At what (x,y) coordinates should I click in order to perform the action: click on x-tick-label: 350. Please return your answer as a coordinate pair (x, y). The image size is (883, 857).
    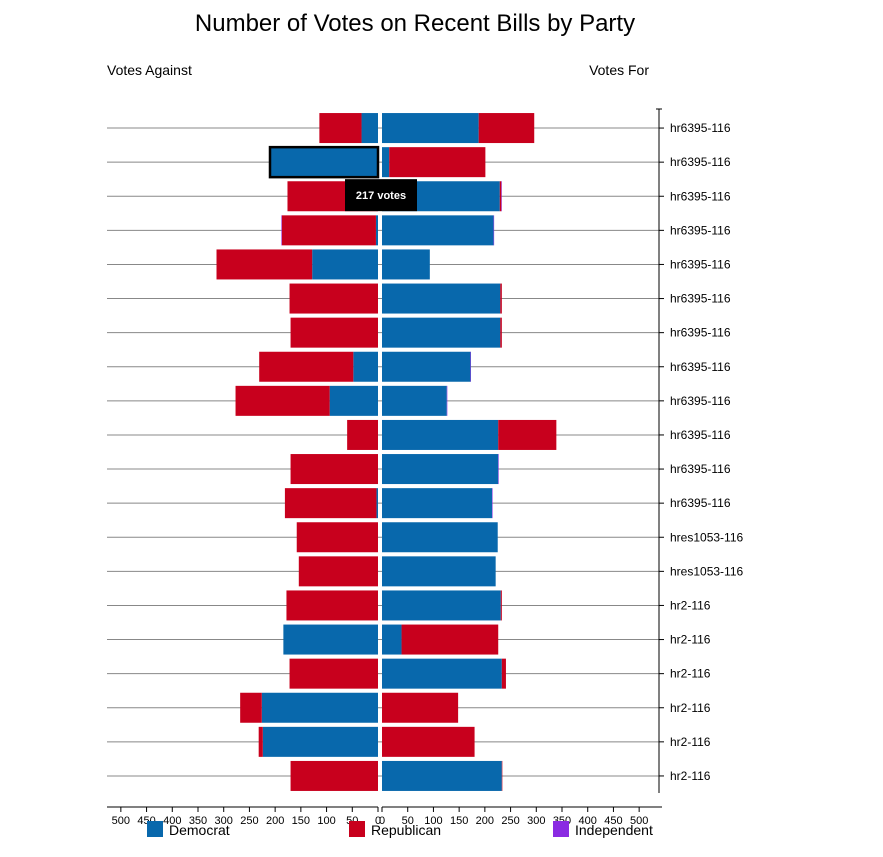
    Looking at the image, I should click on (198, 821).